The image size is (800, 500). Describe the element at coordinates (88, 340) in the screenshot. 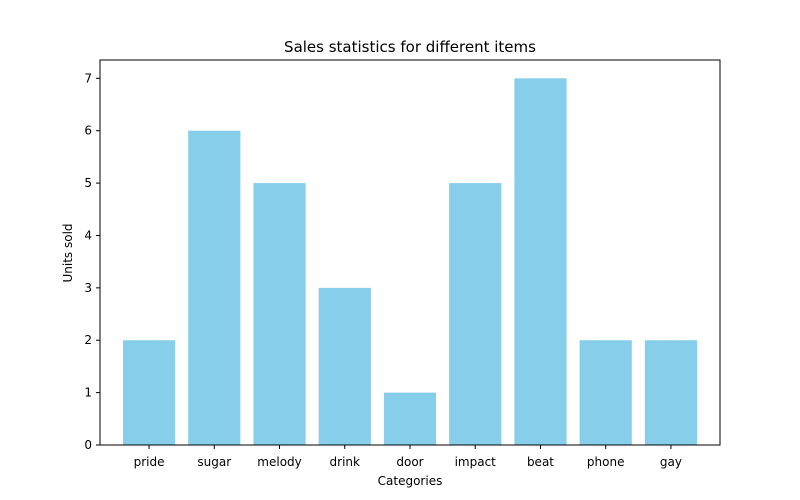

I see `y-tick-label: 2` at that location.